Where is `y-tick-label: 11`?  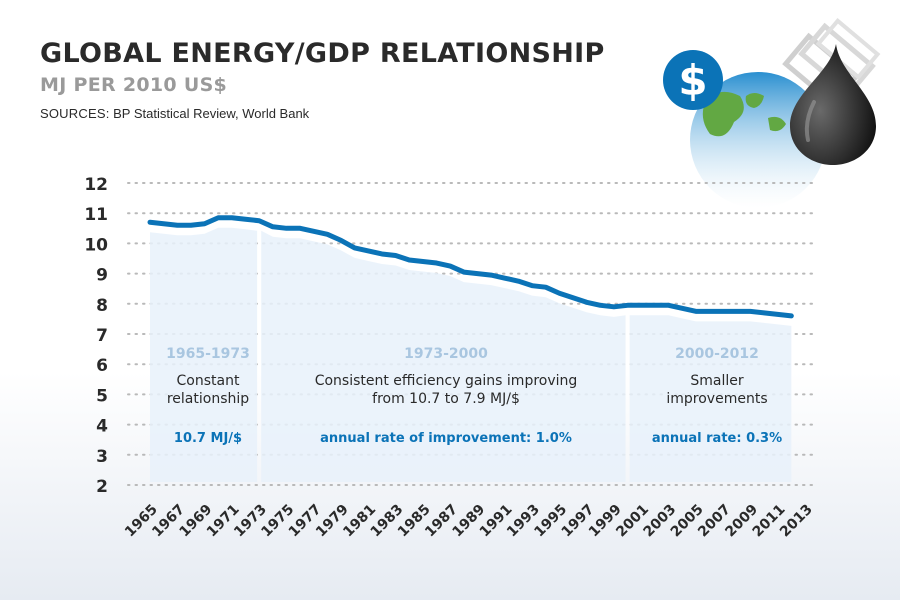
y-tick-label: 11 is located at coordinates (96, 215).